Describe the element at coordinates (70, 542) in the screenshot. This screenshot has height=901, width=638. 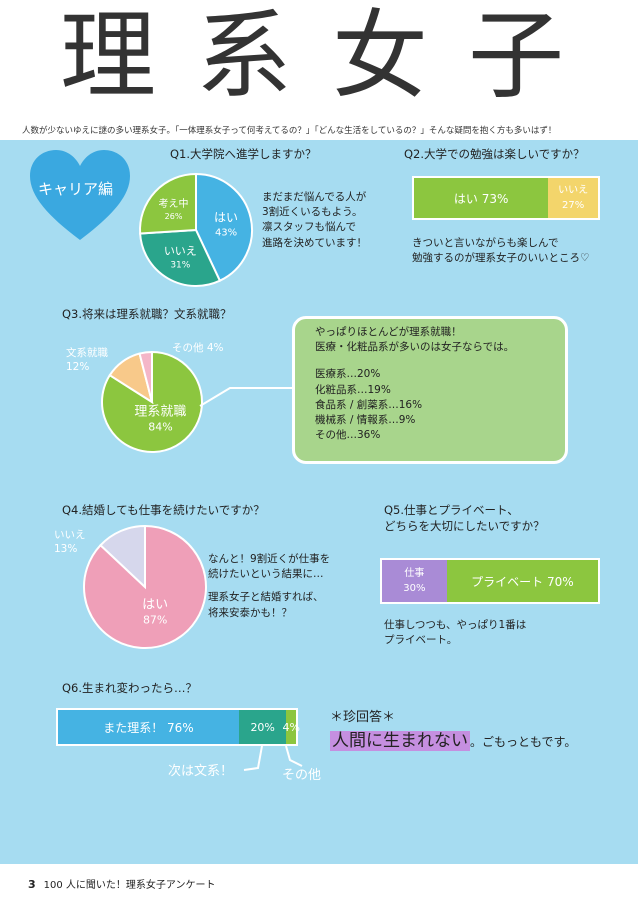
I see `pie-outside-label: いいえ 13%` at that location.